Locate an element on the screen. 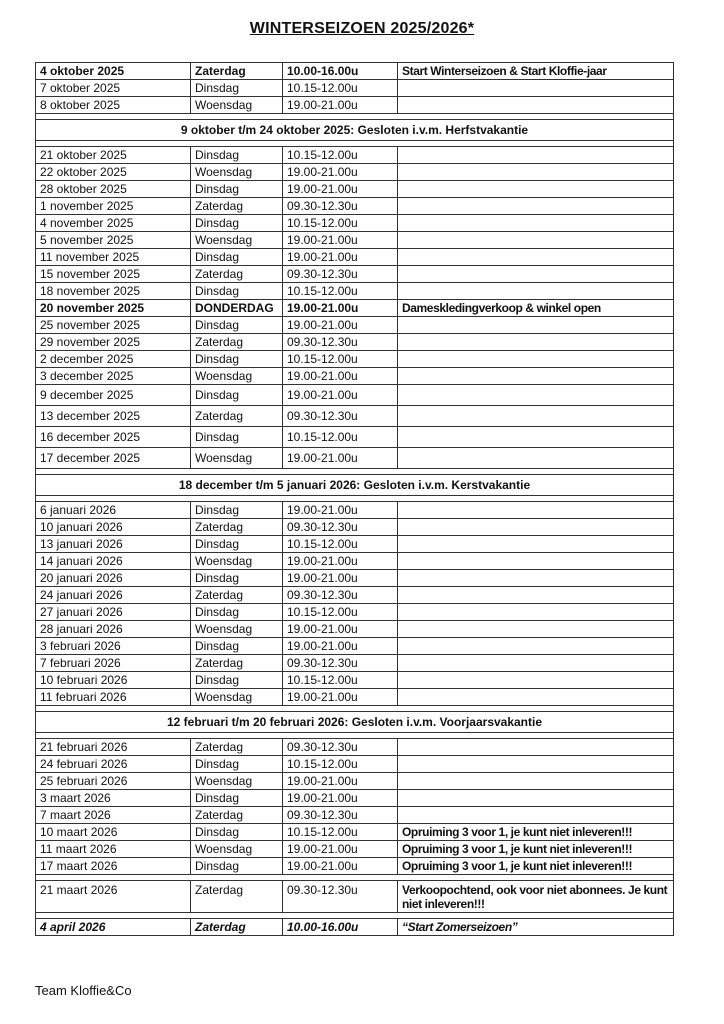  schedule-row: 10 januari 2026 Zaterdag 09.30-12.30u is located at coordinates (354, 527).